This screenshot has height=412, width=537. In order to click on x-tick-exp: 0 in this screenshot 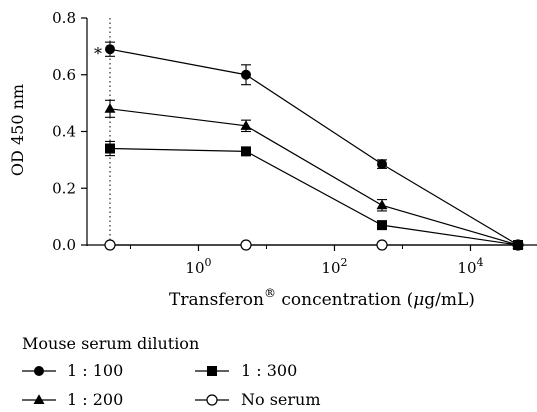, I will do `click(208, 262)`.